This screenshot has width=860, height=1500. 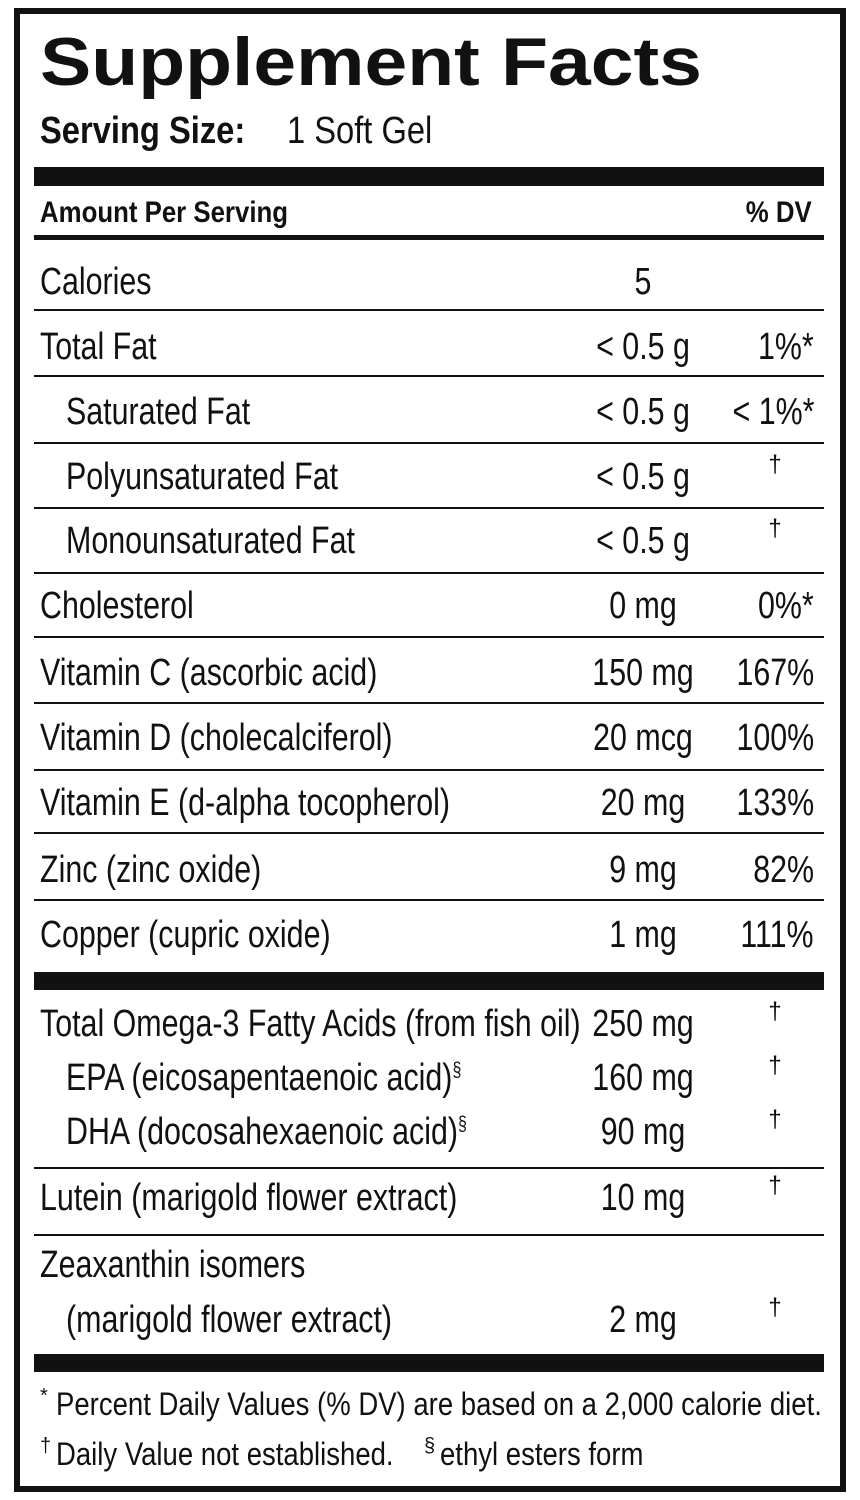 What do you see at coordinates (643, 1078) in the screenshot?
I see `amount: 160 mg` at bounding box center [643, 1078].